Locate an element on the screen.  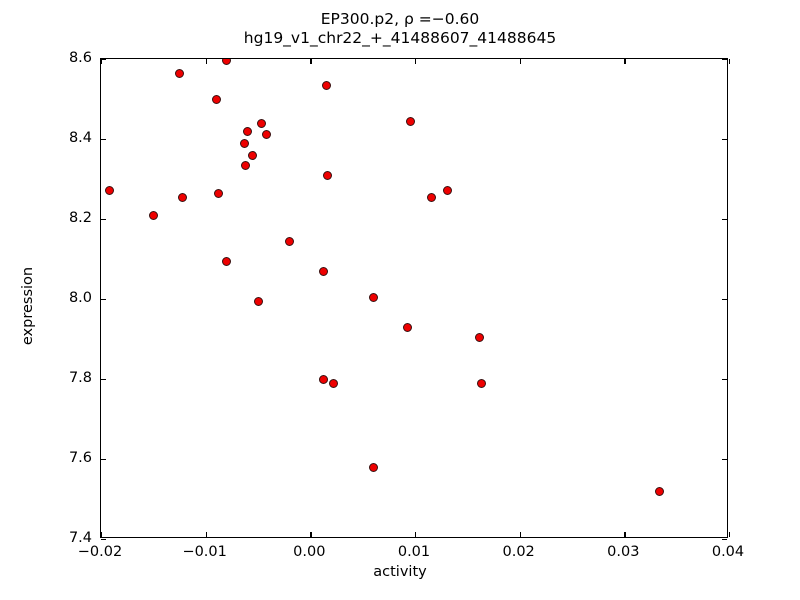
x-axis-tick-label: −0.02 is located at coordinates (100, 552).